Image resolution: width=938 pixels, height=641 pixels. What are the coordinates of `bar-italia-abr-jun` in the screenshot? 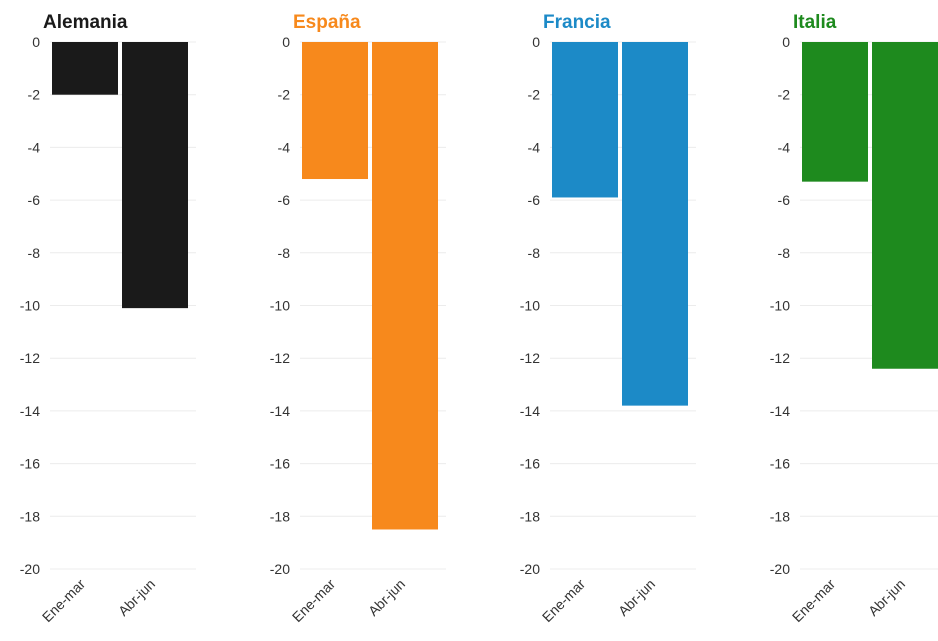 It's located at (905, 205).